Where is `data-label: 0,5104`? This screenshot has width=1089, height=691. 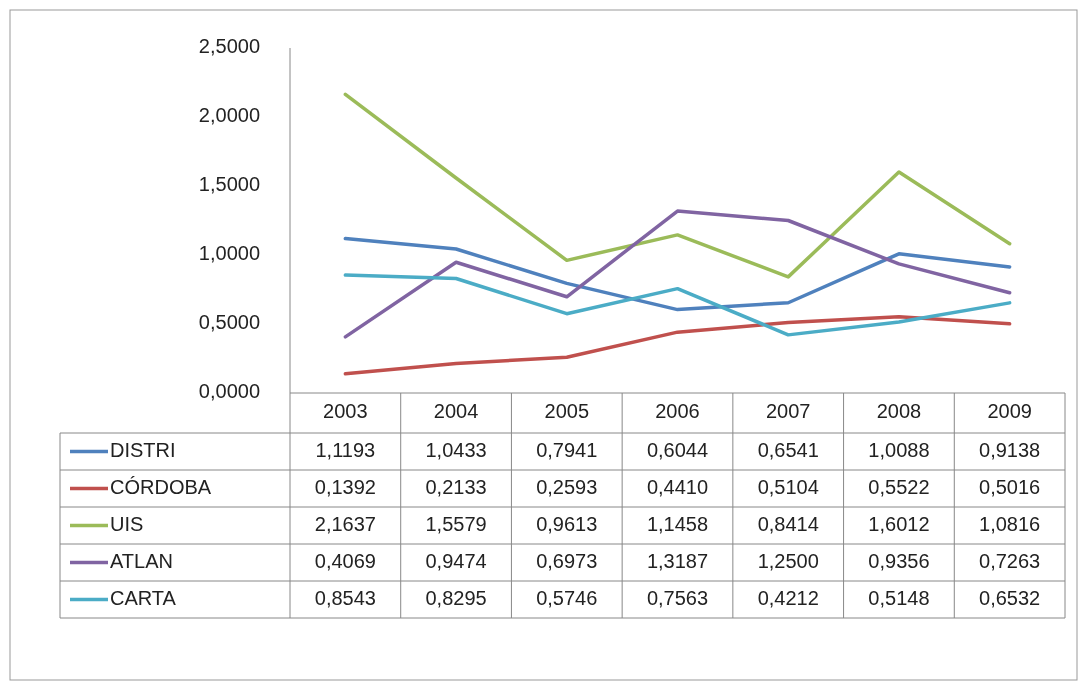 data-label: 0,5104 is located at coordinates (788, 486).